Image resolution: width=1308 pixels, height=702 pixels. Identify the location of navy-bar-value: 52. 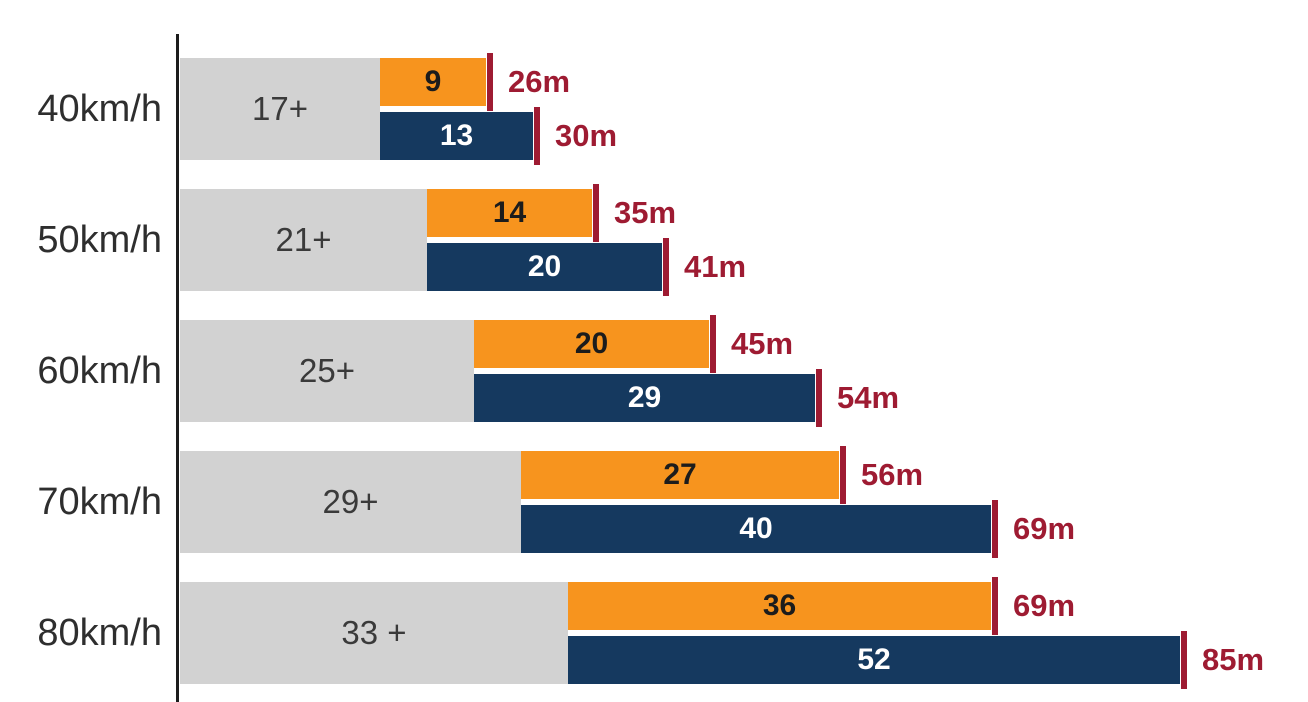
(874, 659).